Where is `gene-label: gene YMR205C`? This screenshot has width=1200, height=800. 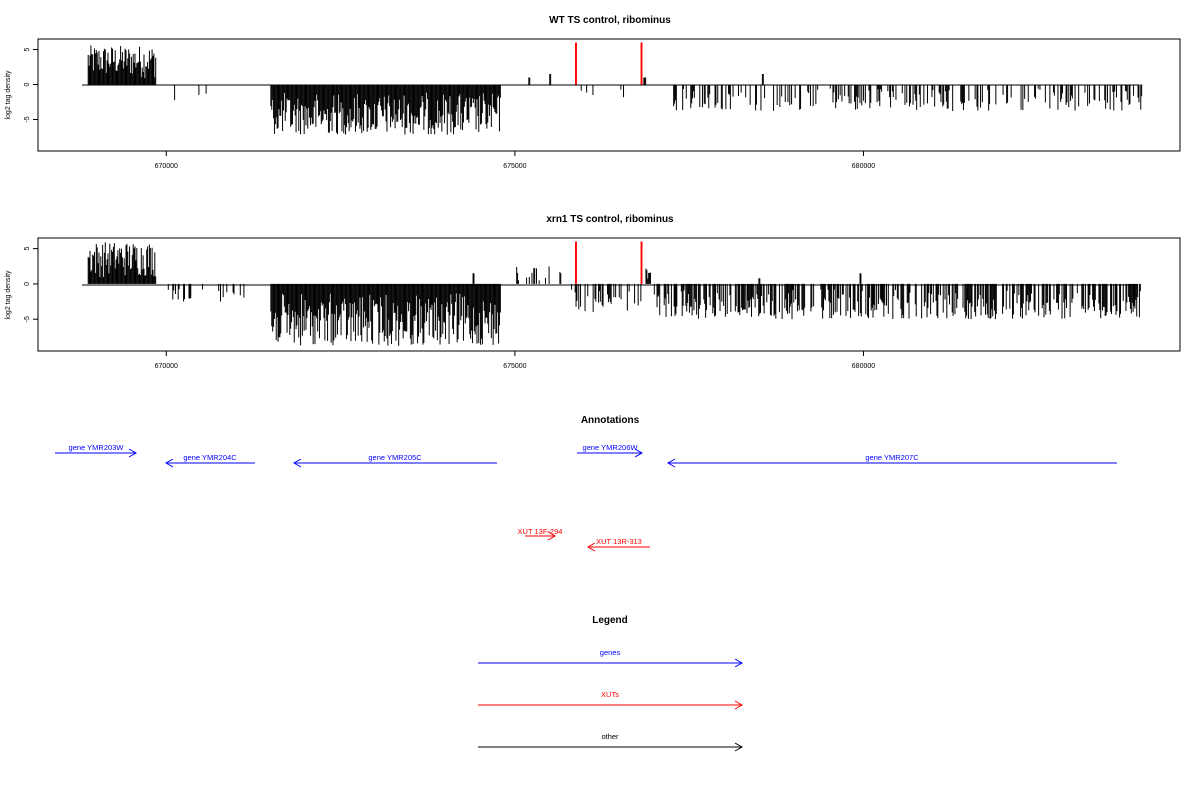 gene-label: gene YMR205C is located at coordinates (395, 457).